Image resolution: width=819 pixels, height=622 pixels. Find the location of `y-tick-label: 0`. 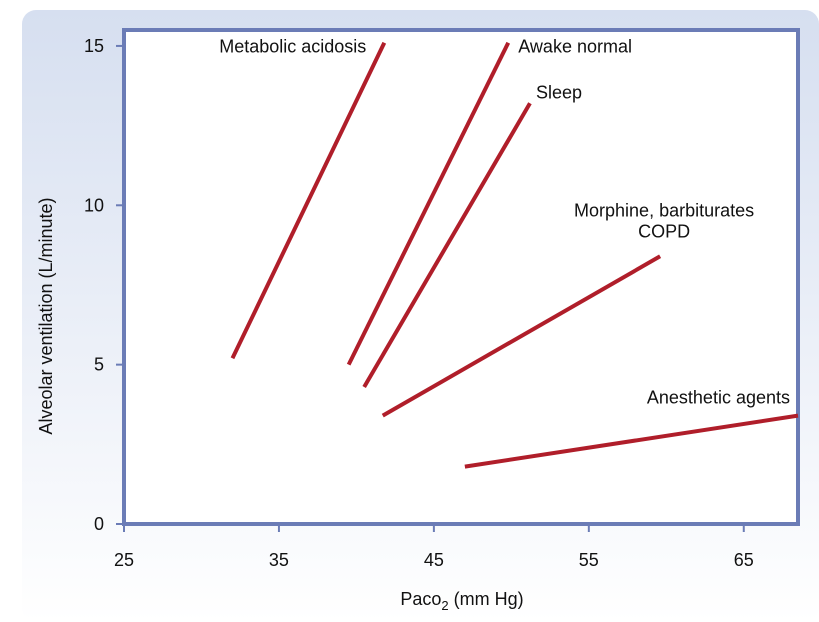

y-tick-label: 0 is located at coordinates (99, 524).